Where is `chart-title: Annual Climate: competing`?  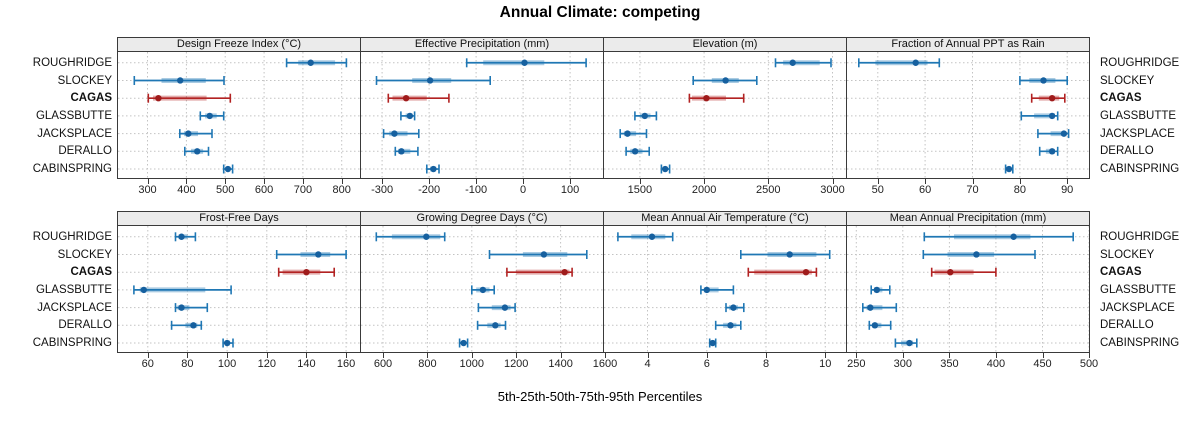 chart-title: Annual Climate: competing is located at coordinates (600, 12).